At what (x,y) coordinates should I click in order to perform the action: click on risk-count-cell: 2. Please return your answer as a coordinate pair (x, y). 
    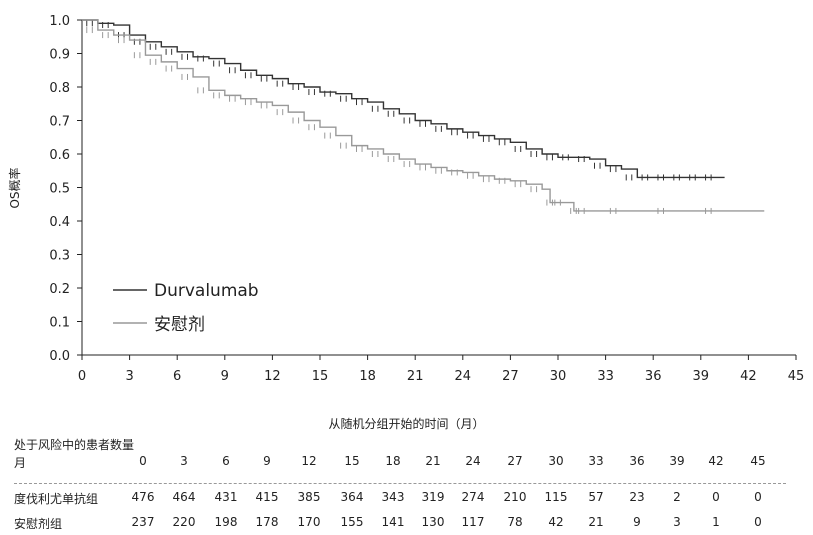
    Looking at the image, I should click on (677, 497).